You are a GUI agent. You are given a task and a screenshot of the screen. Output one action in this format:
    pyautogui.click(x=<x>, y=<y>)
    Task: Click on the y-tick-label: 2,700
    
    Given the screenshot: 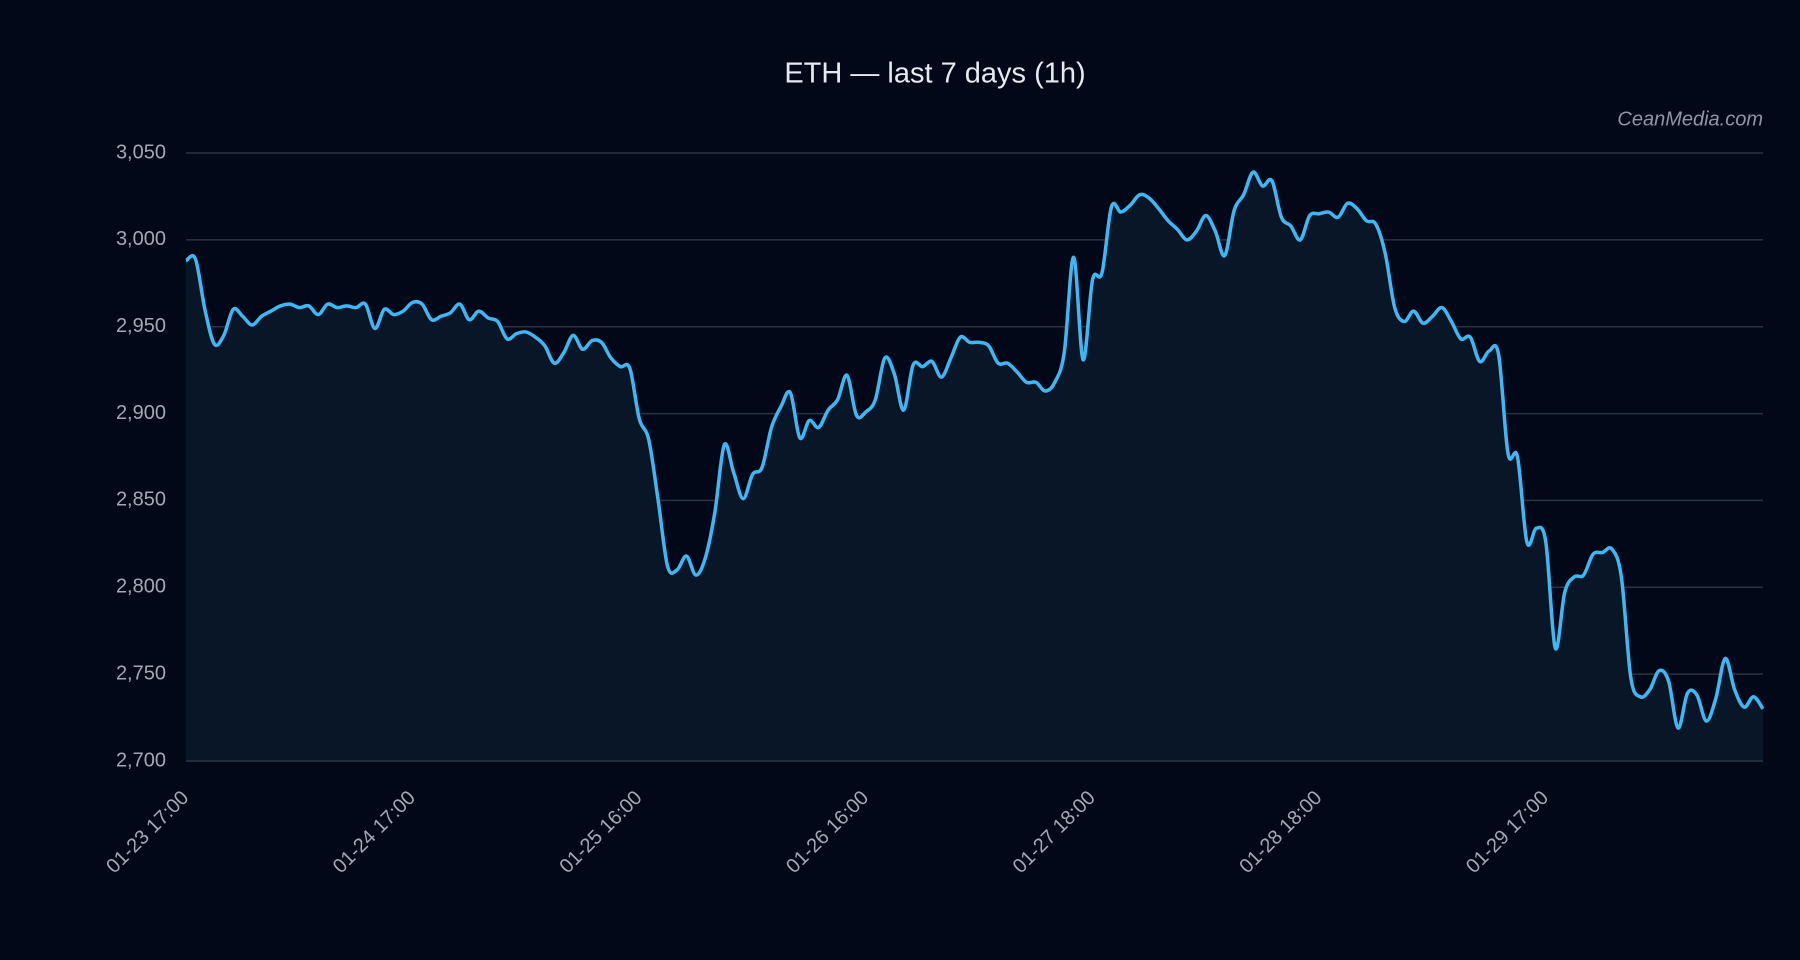 What is the action you would take?
    pyautogui.click(x=141, y=760)
    